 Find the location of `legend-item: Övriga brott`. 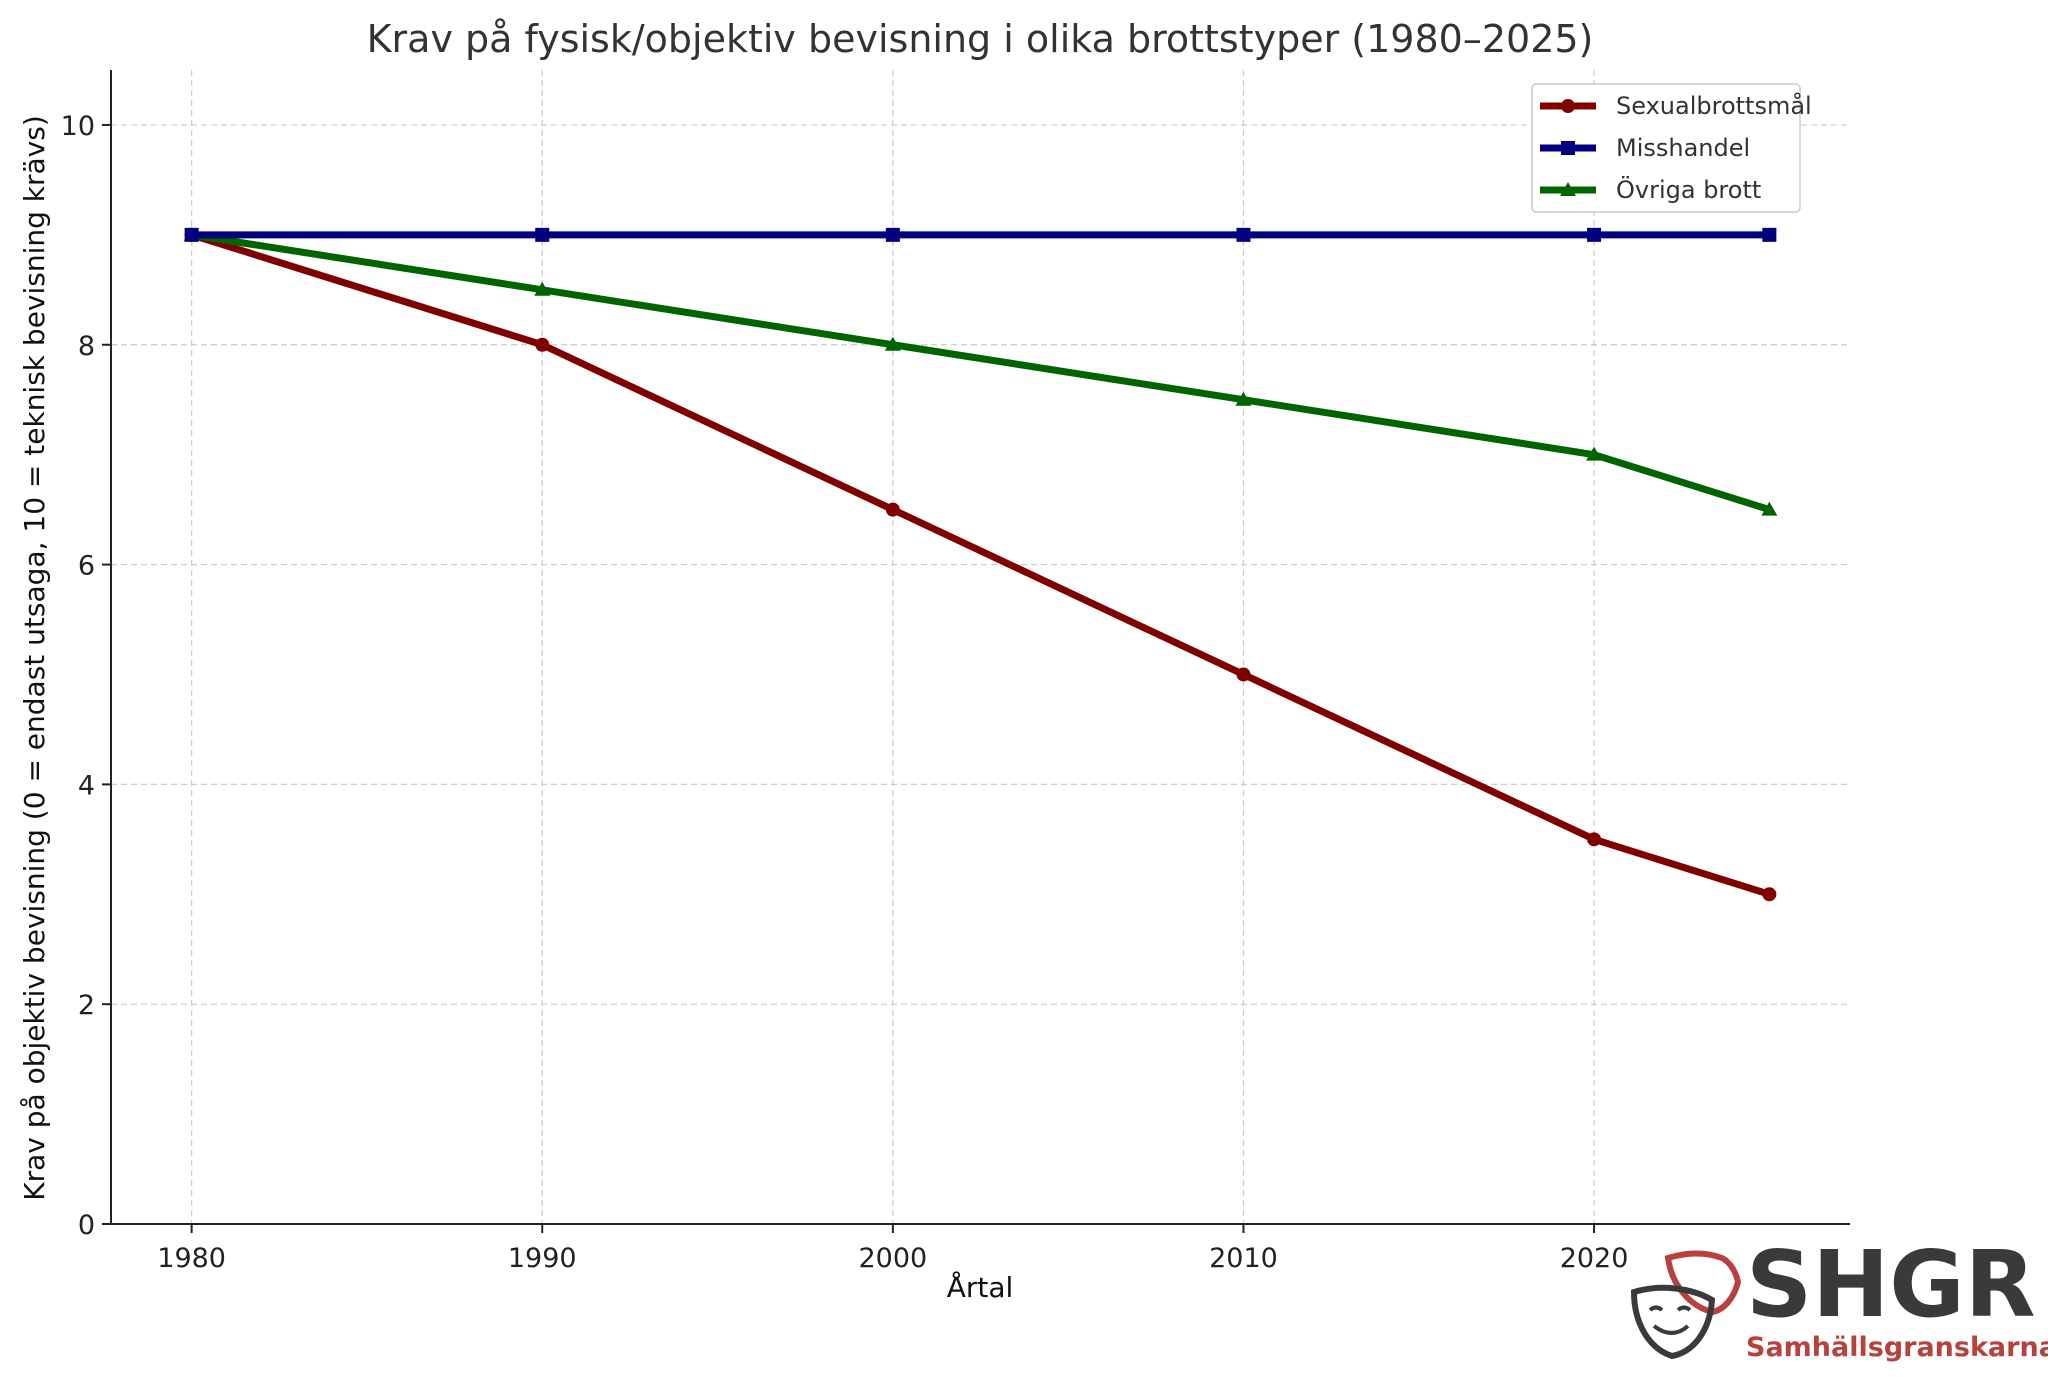

legend-item: Övriga brott is located at coordinates (1650, 189).